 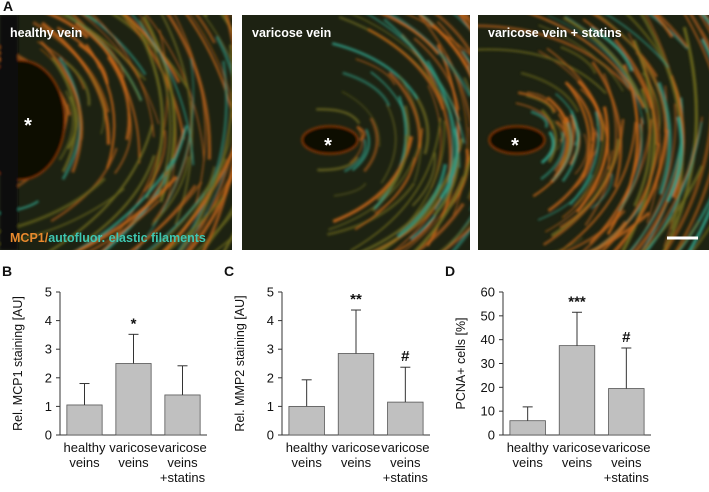 What do you see at coordinates (356, 299) in the screenshot?
I see `significance: **` at bounding box center [356, 299].